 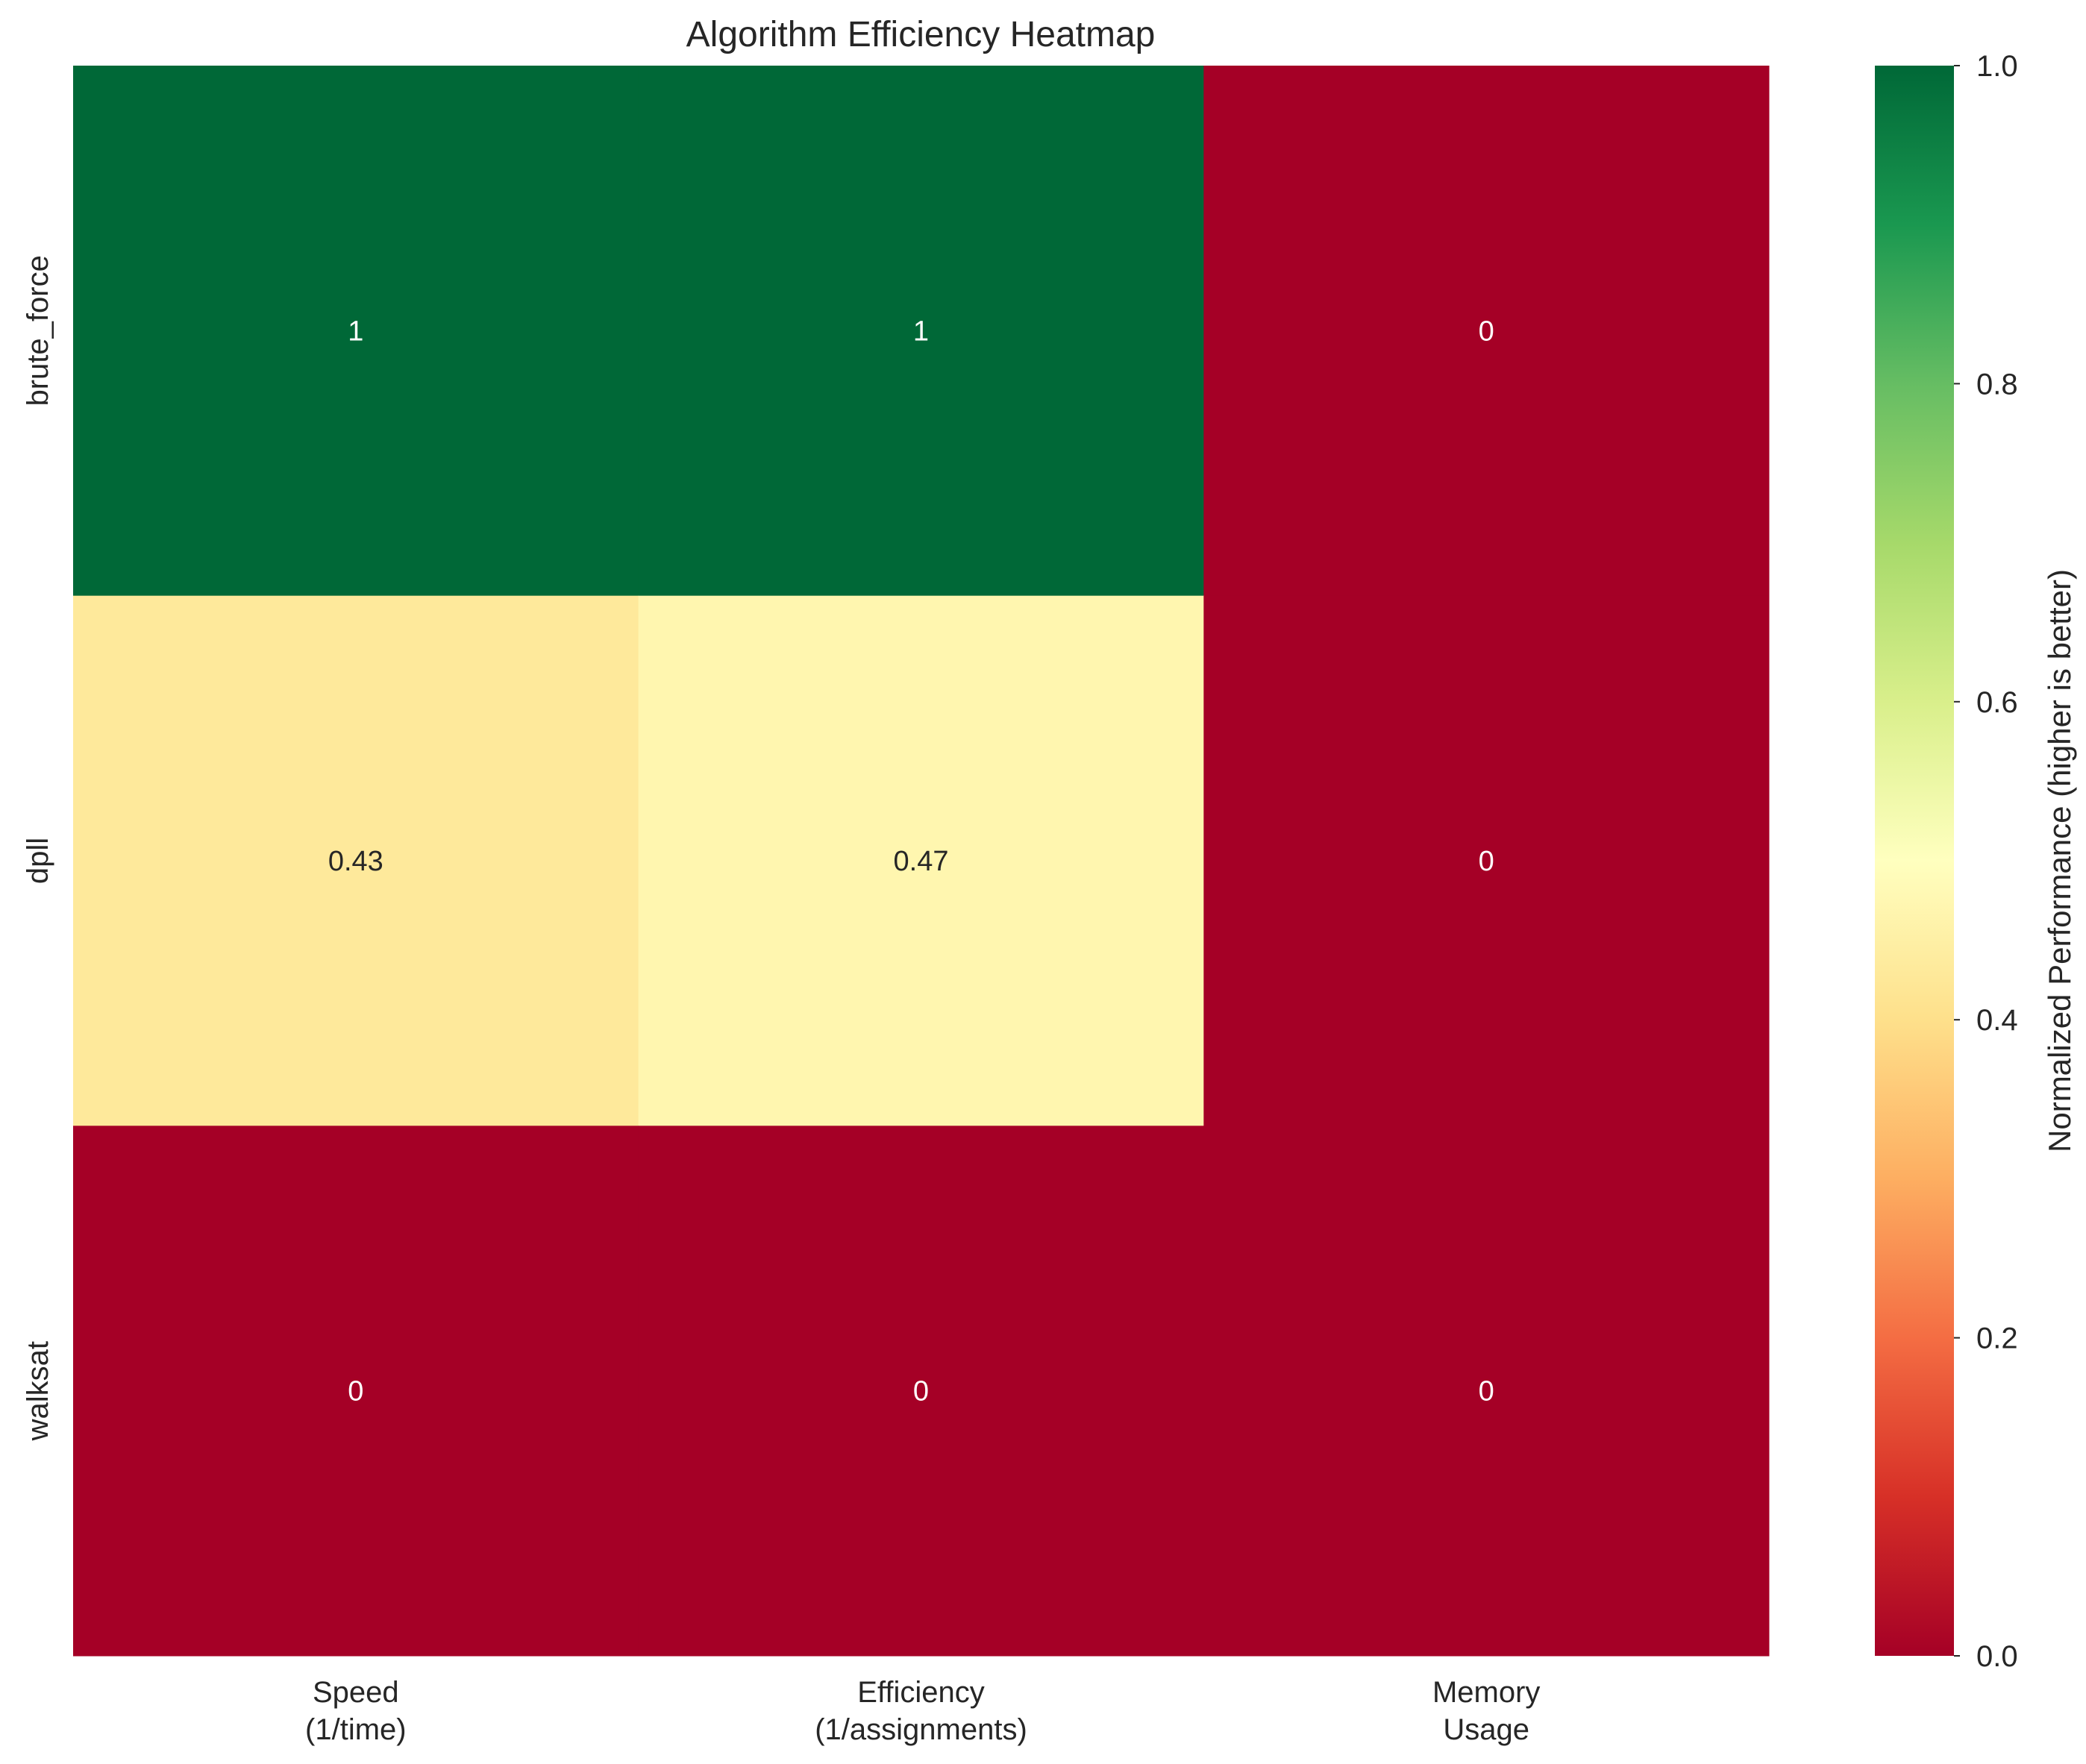 What do you see at coordinates (1986, 861) in the screenshot?
I see `colorbar-ticks: 0.0 0.2 0.4 0.6 0.8 1.0` at bounding box center [1986, 861].